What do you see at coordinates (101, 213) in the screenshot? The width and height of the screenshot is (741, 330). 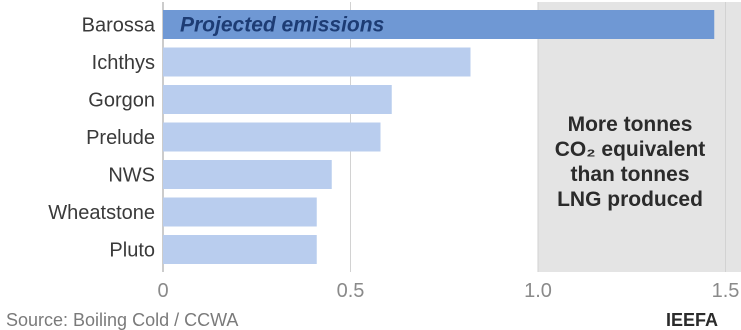 I see `category-label-wheatstone: Wheatstone` at bounding box center [101, 213].